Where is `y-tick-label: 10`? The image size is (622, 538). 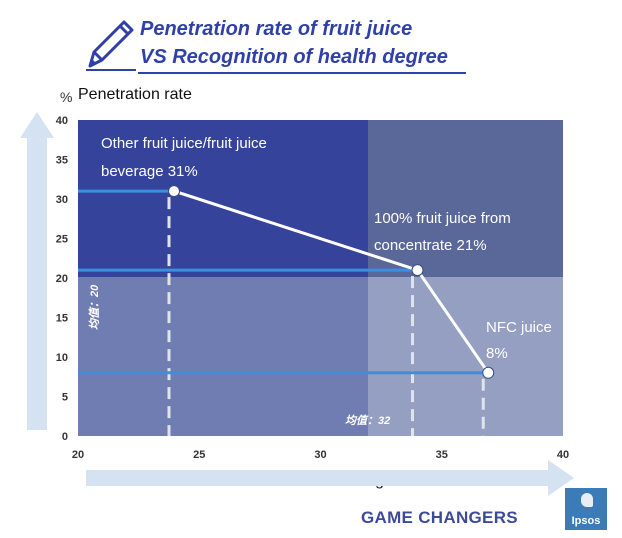 y-tick-label: 10 is located at coordinates (62, 358).